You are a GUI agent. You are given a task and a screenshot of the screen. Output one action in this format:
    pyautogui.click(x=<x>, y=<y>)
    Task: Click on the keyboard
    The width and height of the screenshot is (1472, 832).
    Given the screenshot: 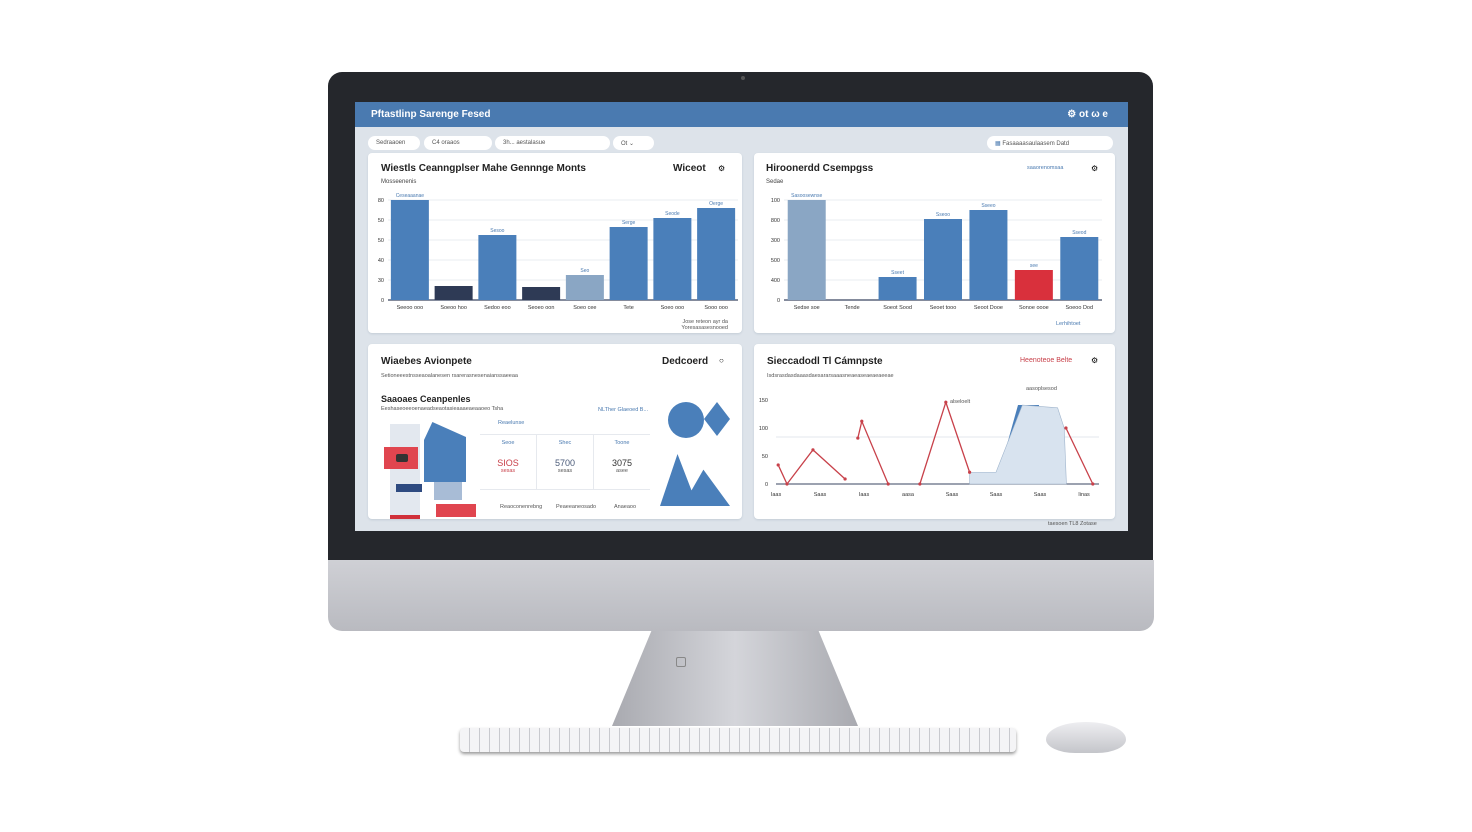 What is the action you would take?
    pyautogui.click(x=738, y=740)
    